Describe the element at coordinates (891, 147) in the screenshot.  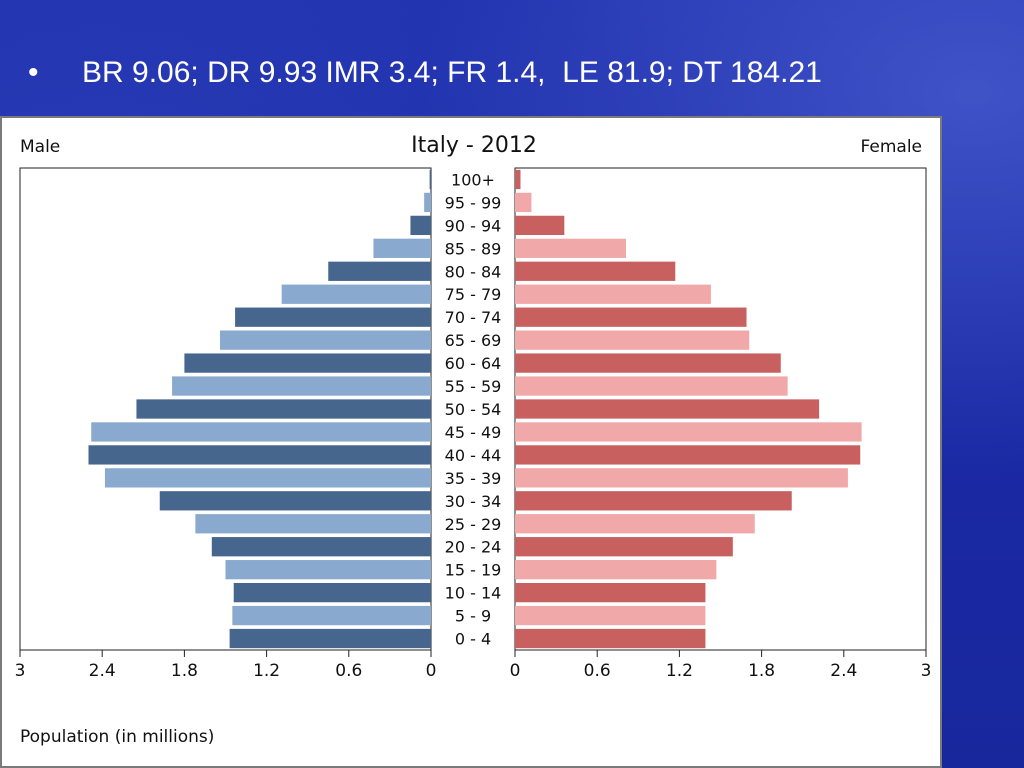
I see `female-label: Female` at that location.